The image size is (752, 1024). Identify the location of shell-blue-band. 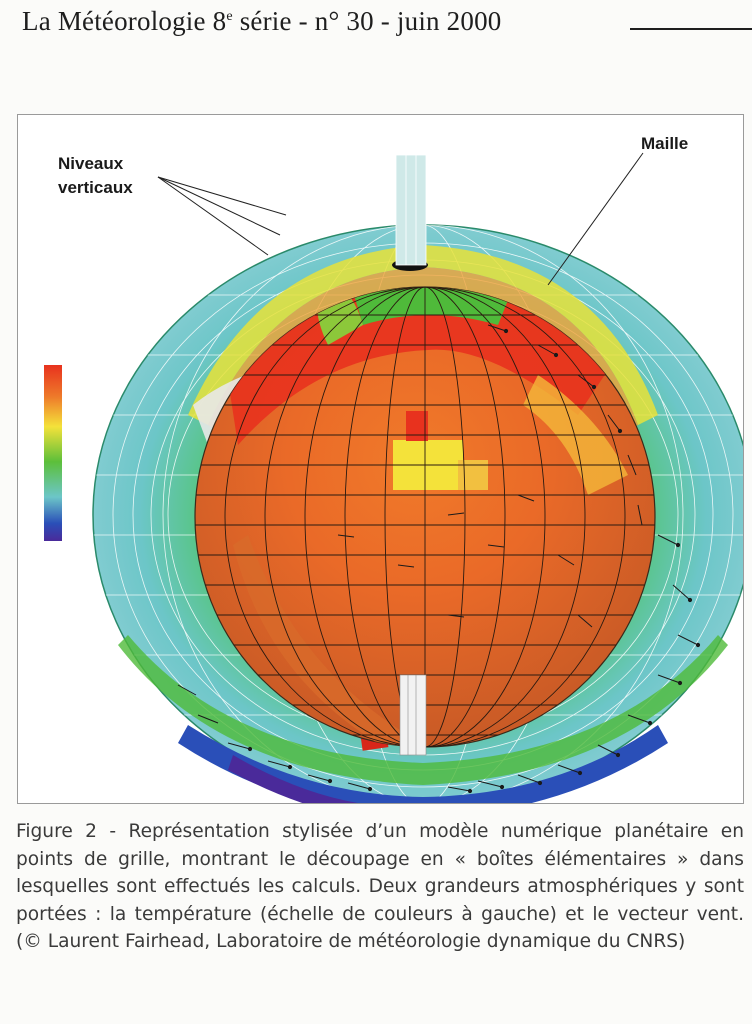
(423, 764).